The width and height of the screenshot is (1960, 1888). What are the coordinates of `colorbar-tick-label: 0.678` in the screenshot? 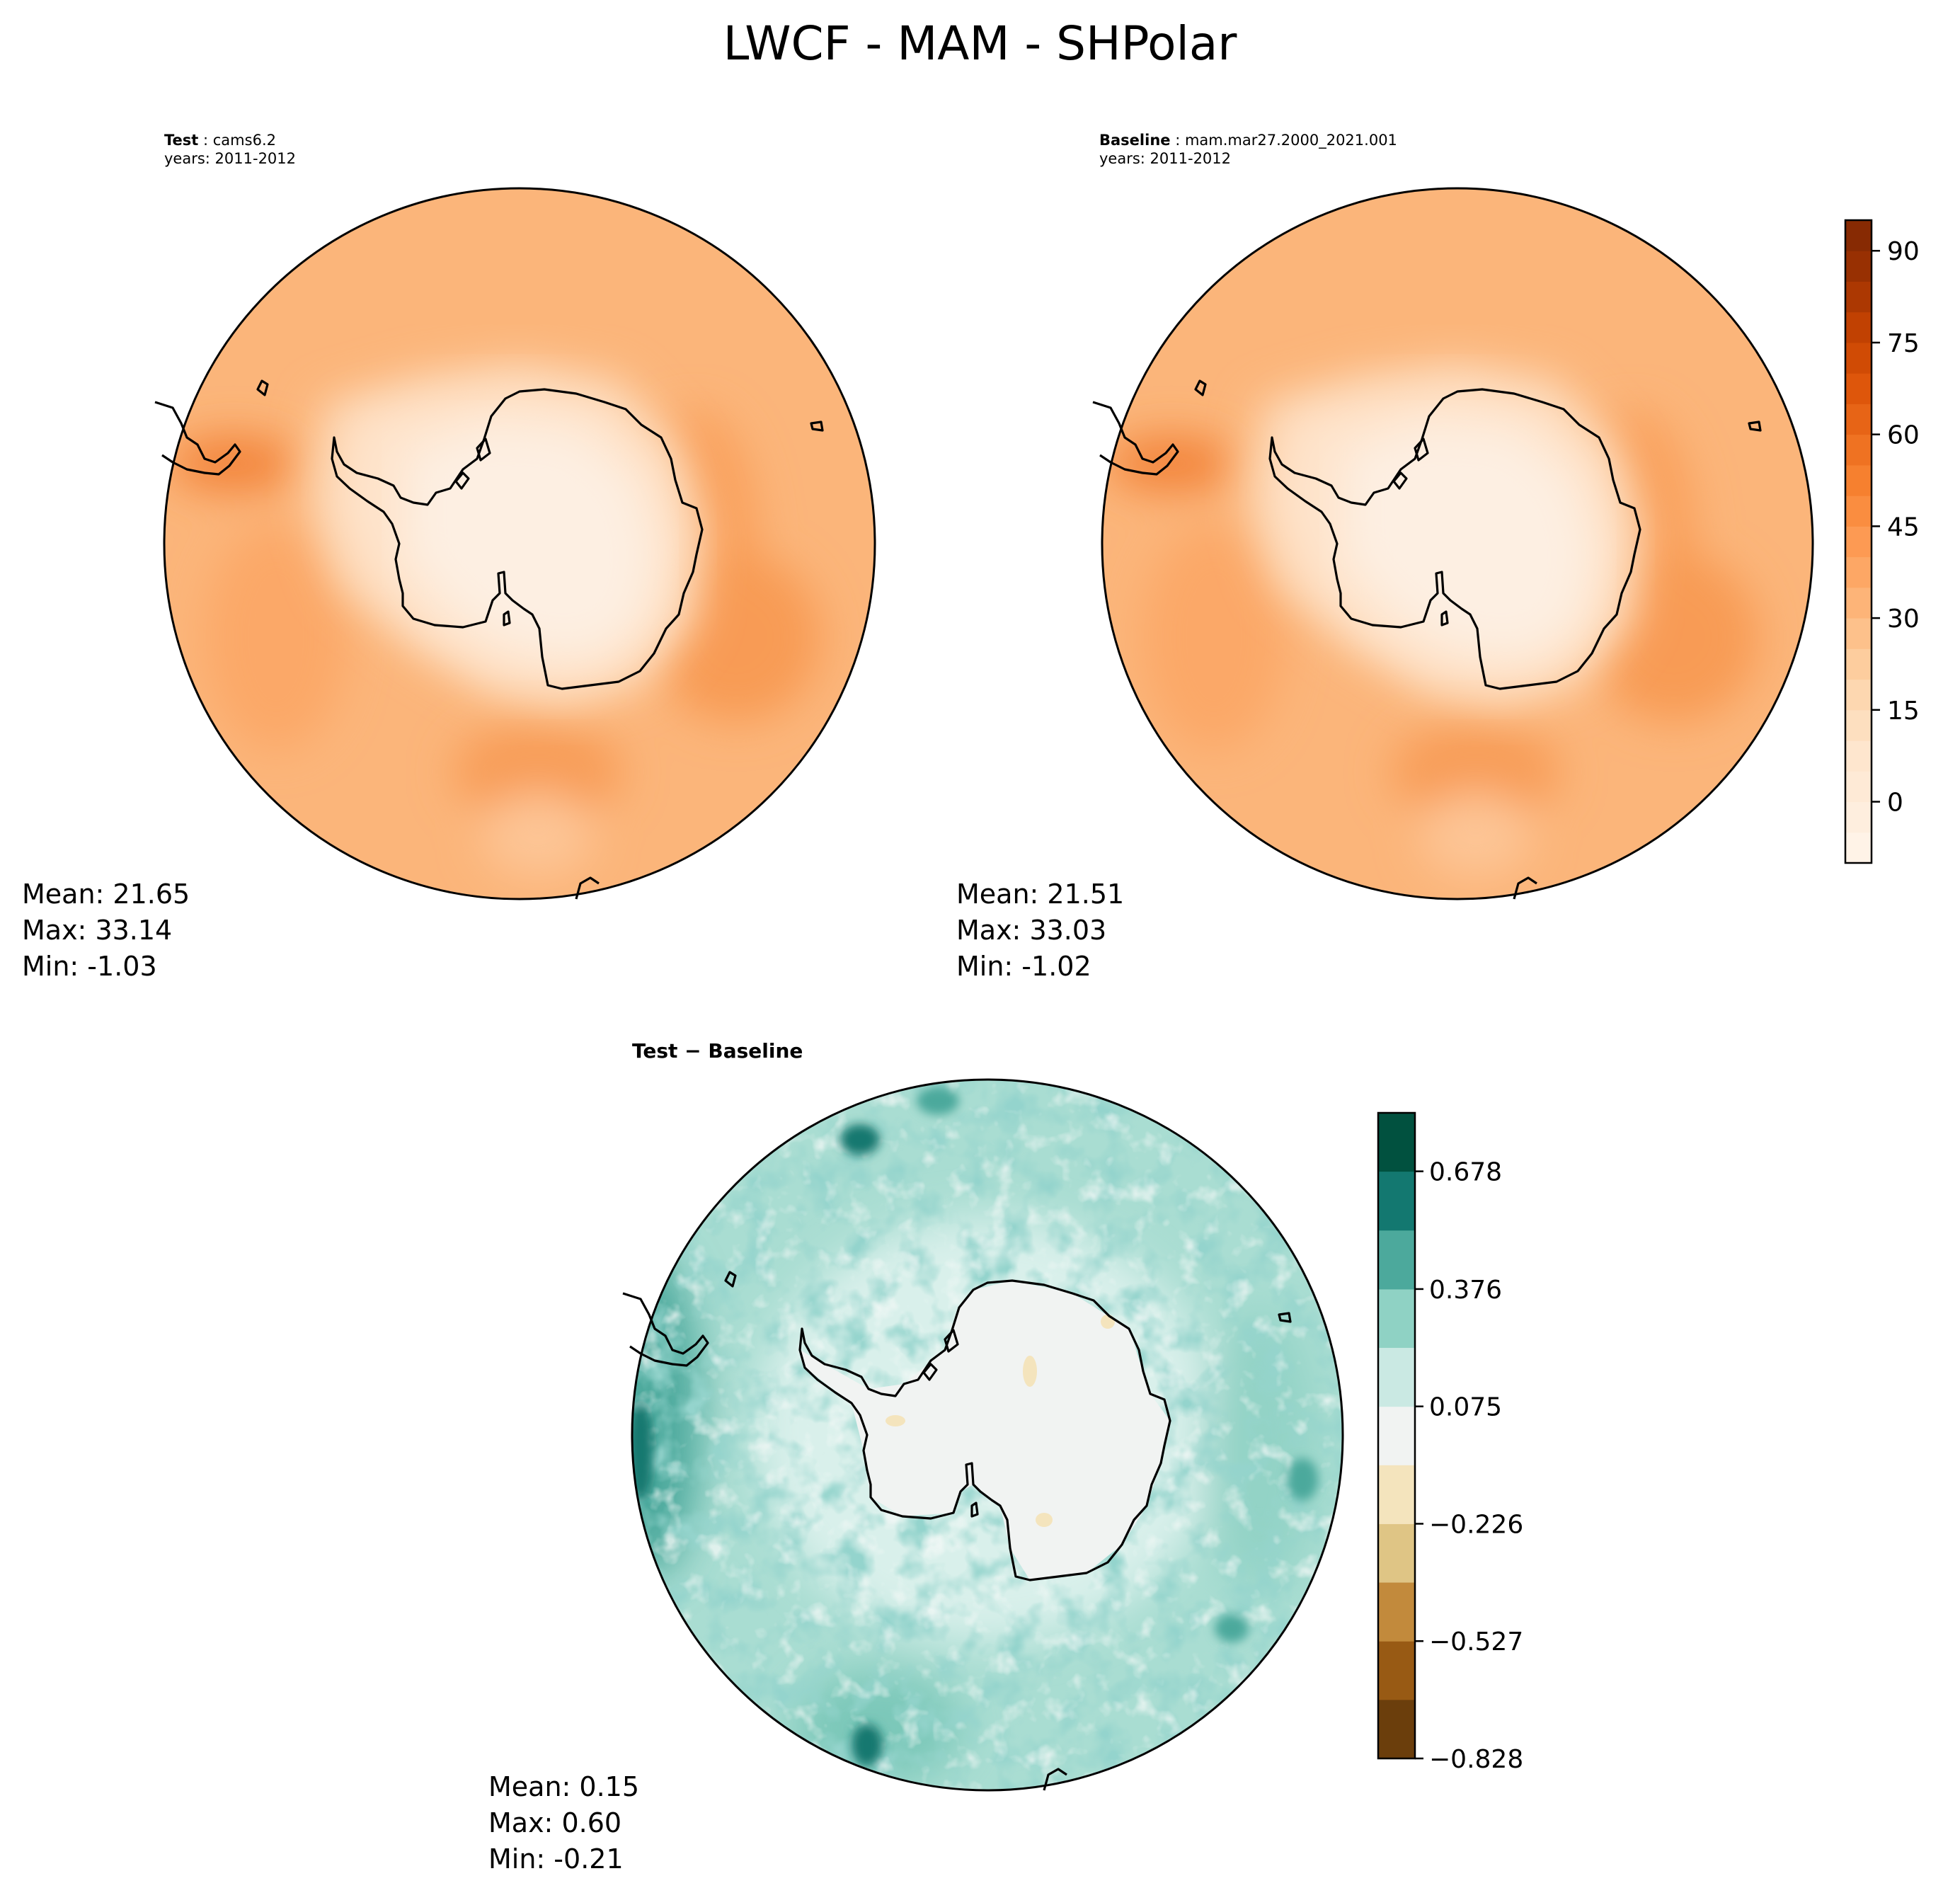 It's located at (1465, 1173).